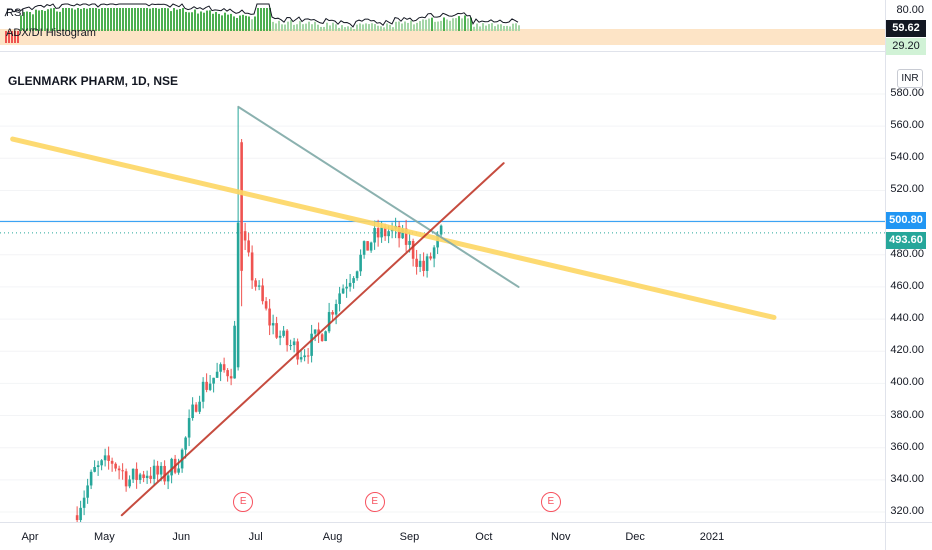 This screenshot has height=550, width=932. I want to click on symbol-title: GLENMARK PHARM, 1D, NSE, so click(93, 81).